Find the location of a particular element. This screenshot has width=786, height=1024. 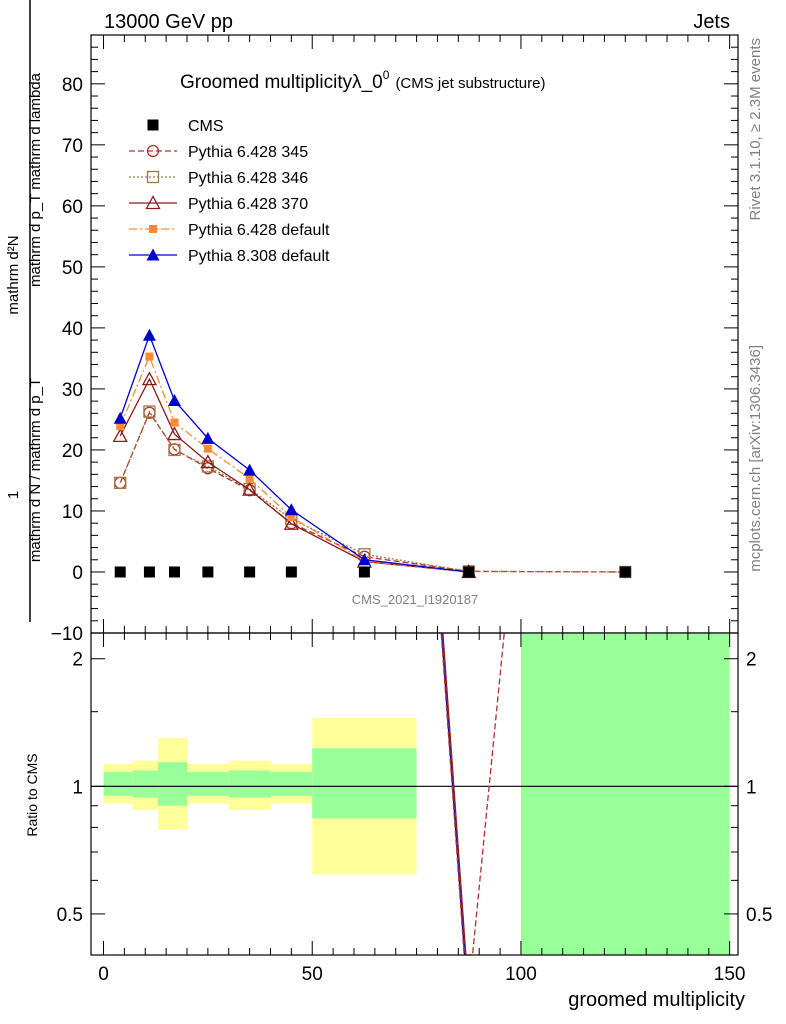

ratio-y-tick-label-right: 2 is located at coordinates (751, 660).